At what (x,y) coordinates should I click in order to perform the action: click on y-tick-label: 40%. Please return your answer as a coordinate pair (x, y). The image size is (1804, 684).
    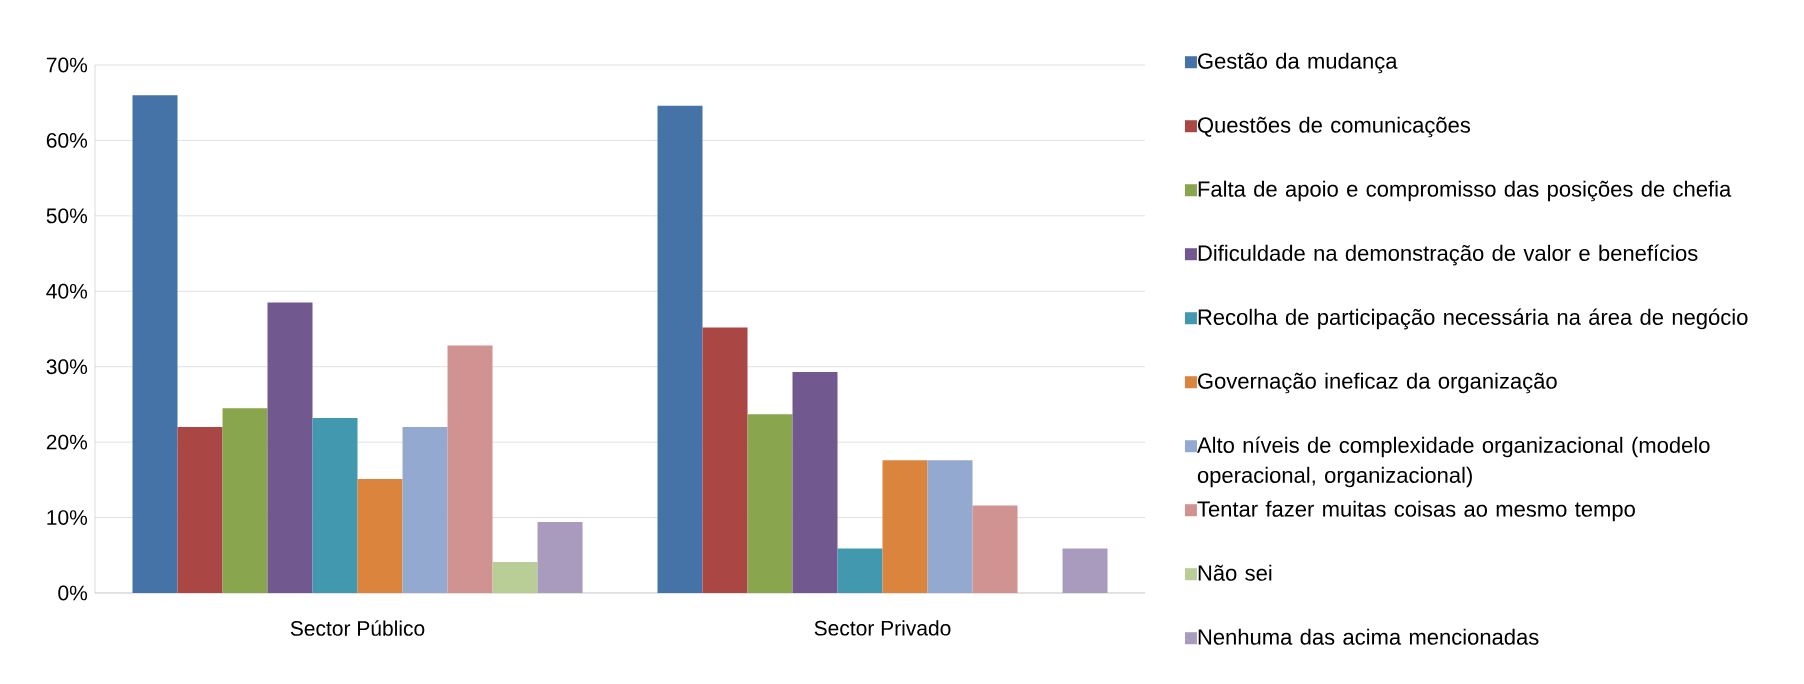
    Looking at the image, I should click on (67, 291).